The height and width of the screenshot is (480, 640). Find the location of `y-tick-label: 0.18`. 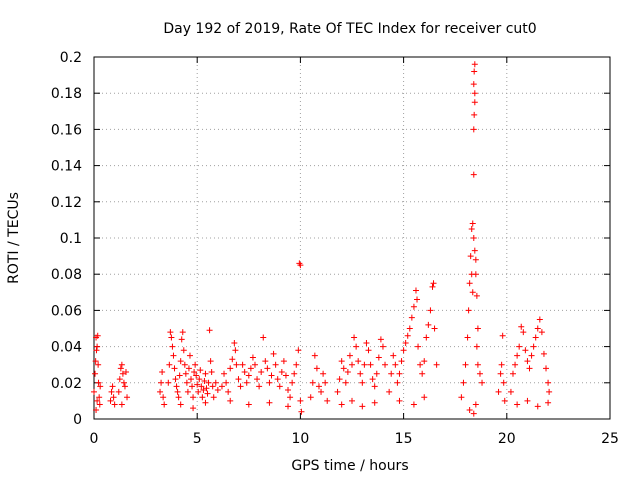

y-tick-label: 0.18 is located at coordinates (66, 94).